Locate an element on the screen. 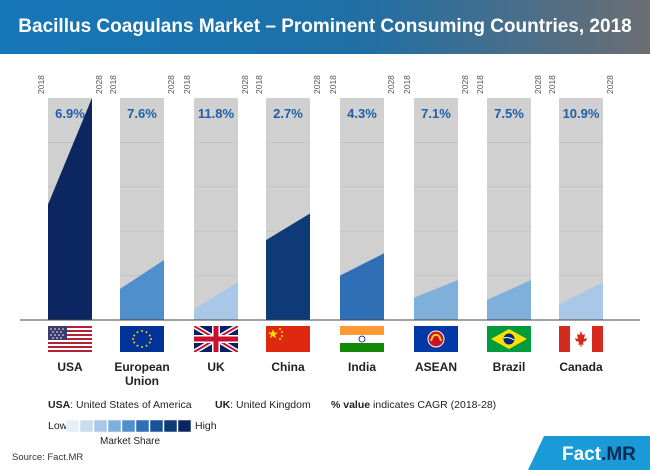  legend-usa-abbr: USA is located at coordinates (59, 405).